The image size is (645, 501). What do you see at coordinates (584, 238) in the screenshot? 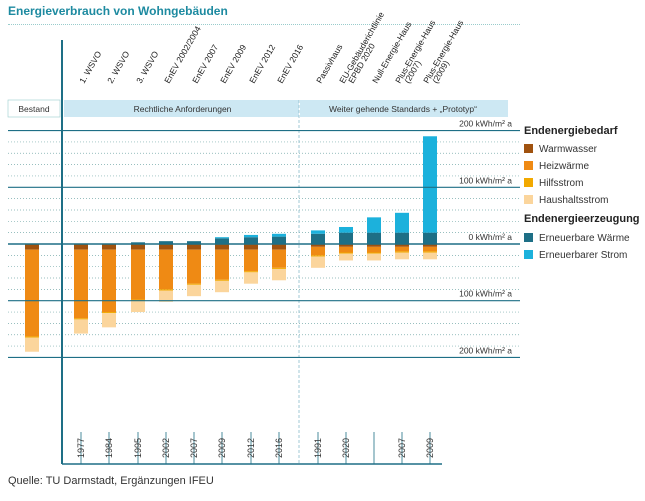
I see `legend-label: Erneuerbare Wärme` at bounding box center [584, 238].